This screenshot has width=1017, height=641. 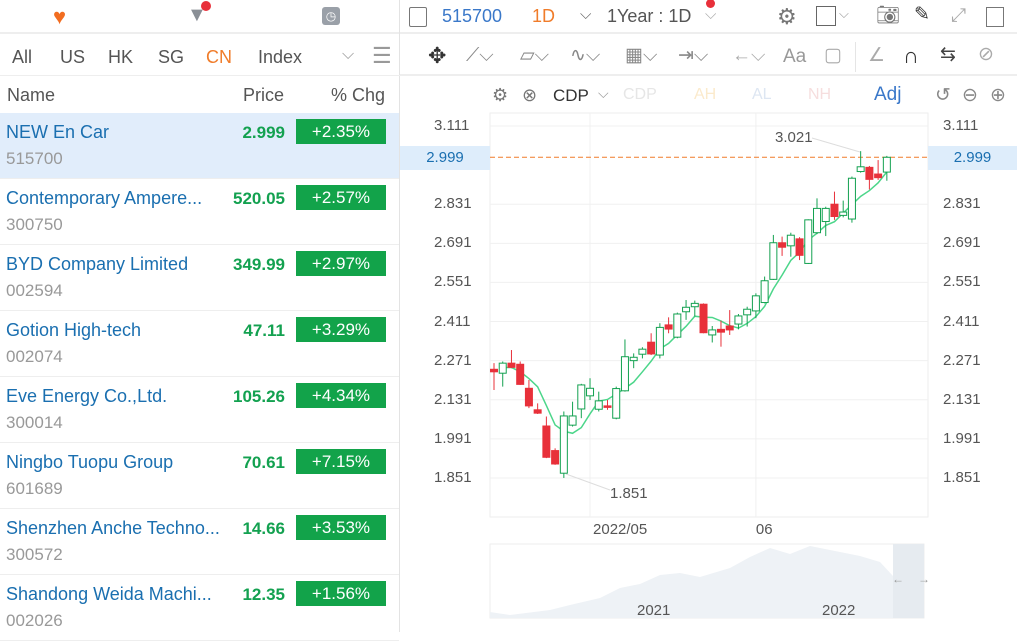 I want to click on sync-icon: ⇆, so click(x=948, y=54).